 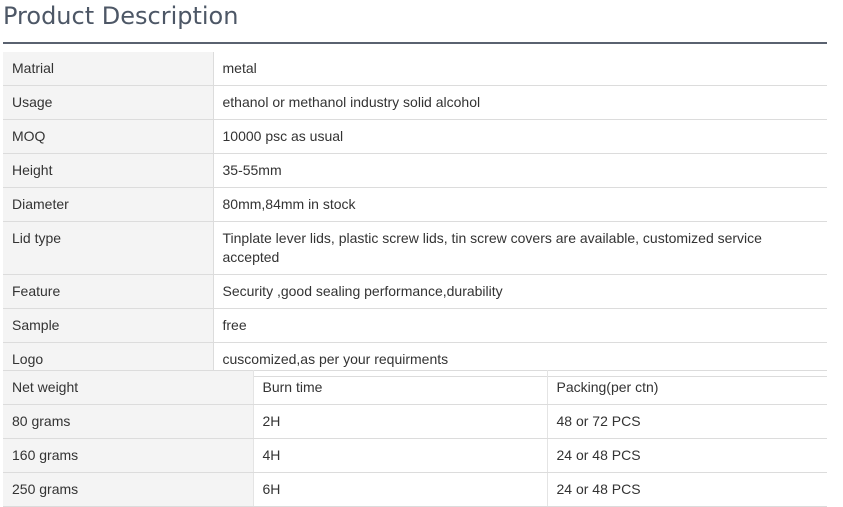 I want to click on column-header: Burn time, so click(x=400, y=387).